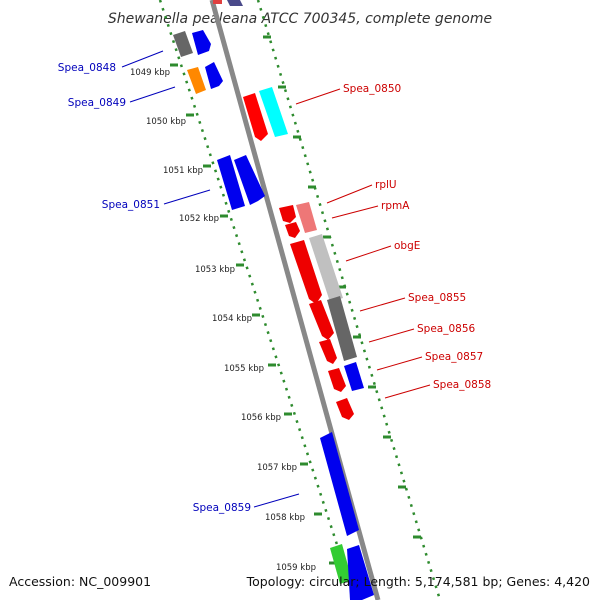  I want to click on gene-label-spea-0849: Spea_0849, so click(97, 103).